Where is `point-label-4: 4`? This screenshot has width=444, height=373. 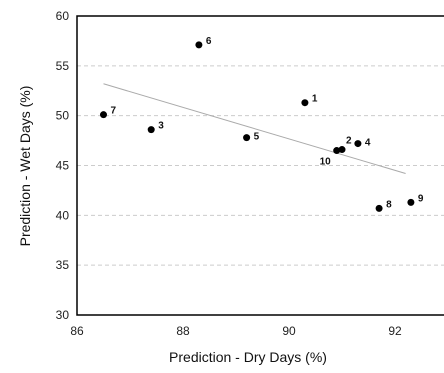 point-label-4: 4 is located at coordinates (368, 143).